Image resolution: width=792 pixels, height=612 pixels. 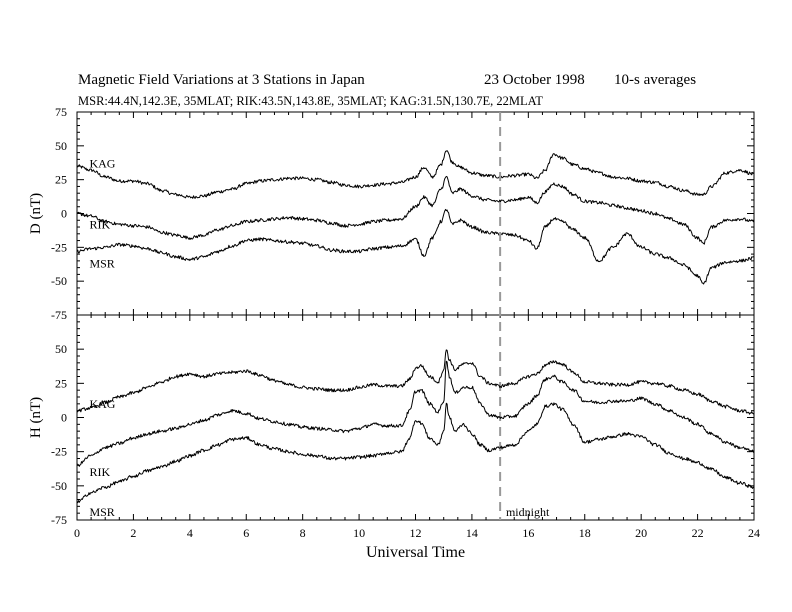 I want to click on x-tick-label: 24, so click(x=754, y=533).